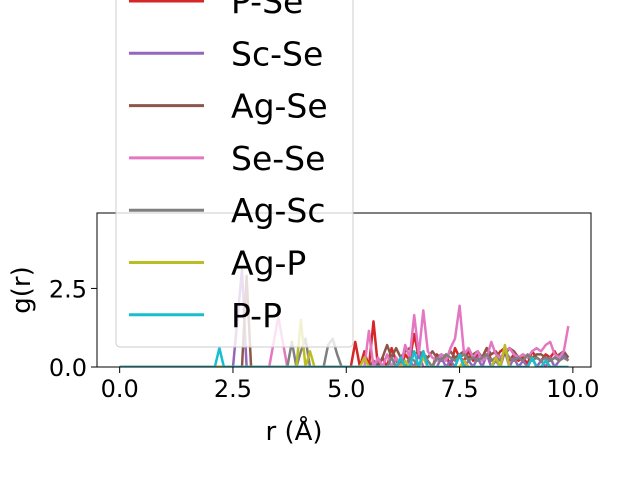  What do you see at coordinates (278, 158) in the screenshot?
I see `legend-label-se-se: Se-Se` at bounding box center [278, 158].